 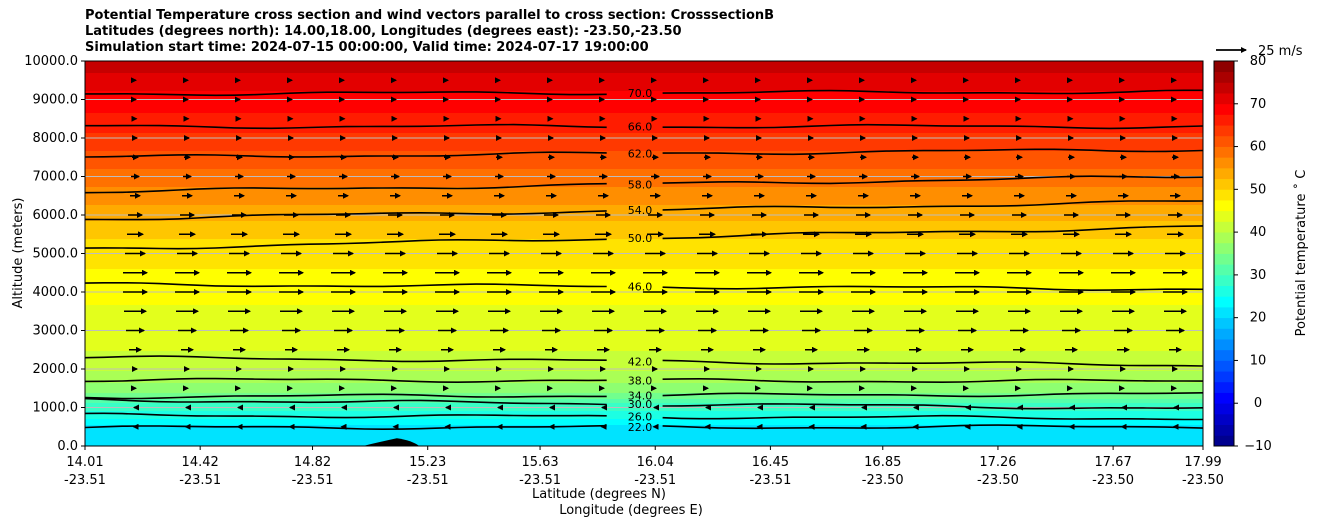 What do you see at coordinates (883, 480) in the screenshot?
I see `x-tick-label-lon: -23.50` at bounding box center [883, 480].